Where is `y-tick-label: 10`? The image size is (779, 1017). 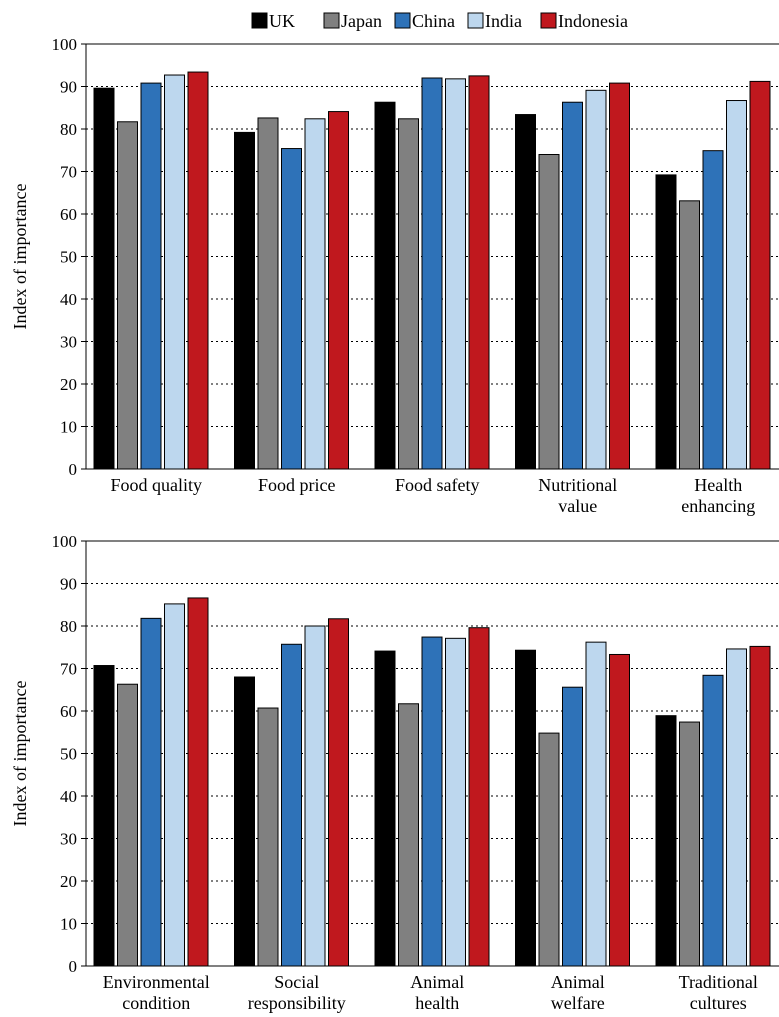 y-tick-label: 10 is located at coordinates (68, 924).